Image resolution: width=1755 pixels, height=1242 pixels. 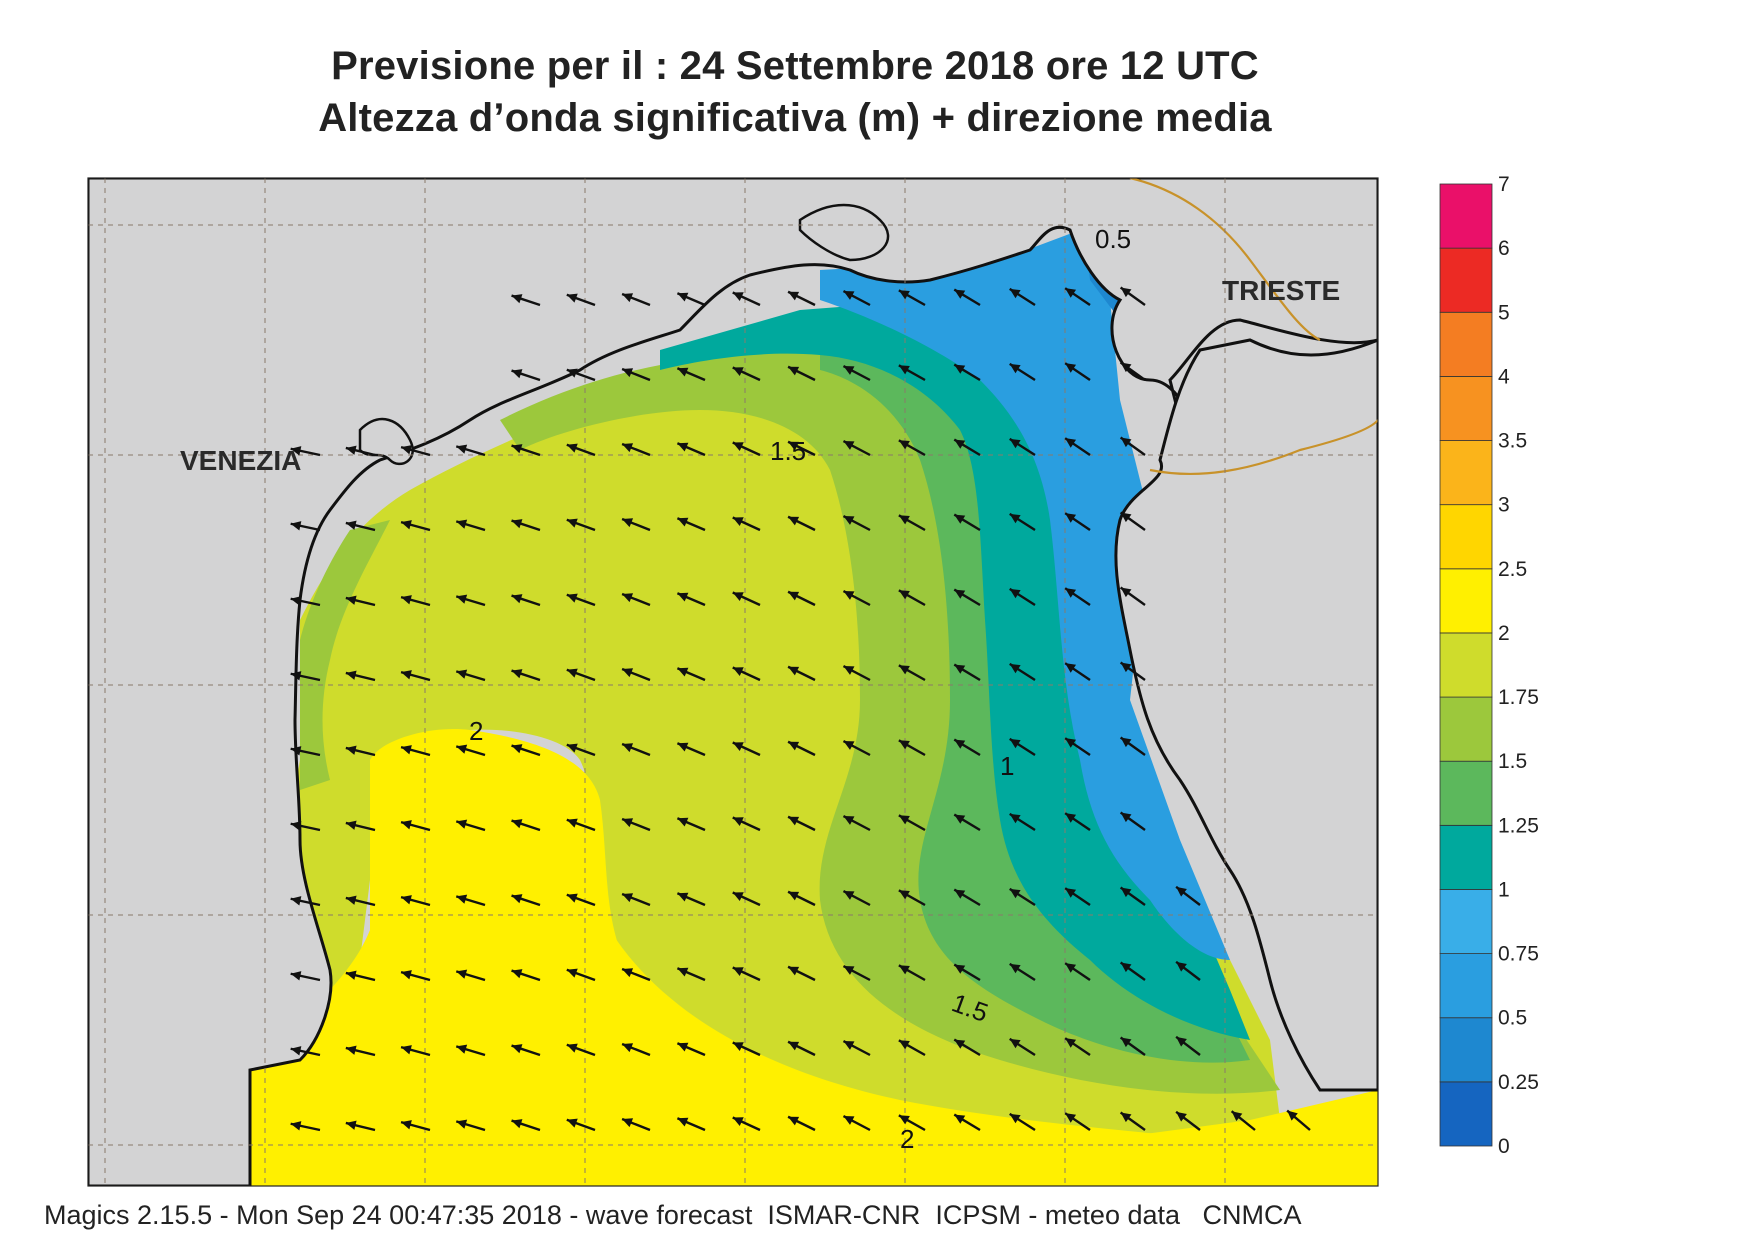 What do you see at coordinates (1518, 697) in the screenshot?
I see `colorbar-label: 1.75` at bounding box center [1518, 697].